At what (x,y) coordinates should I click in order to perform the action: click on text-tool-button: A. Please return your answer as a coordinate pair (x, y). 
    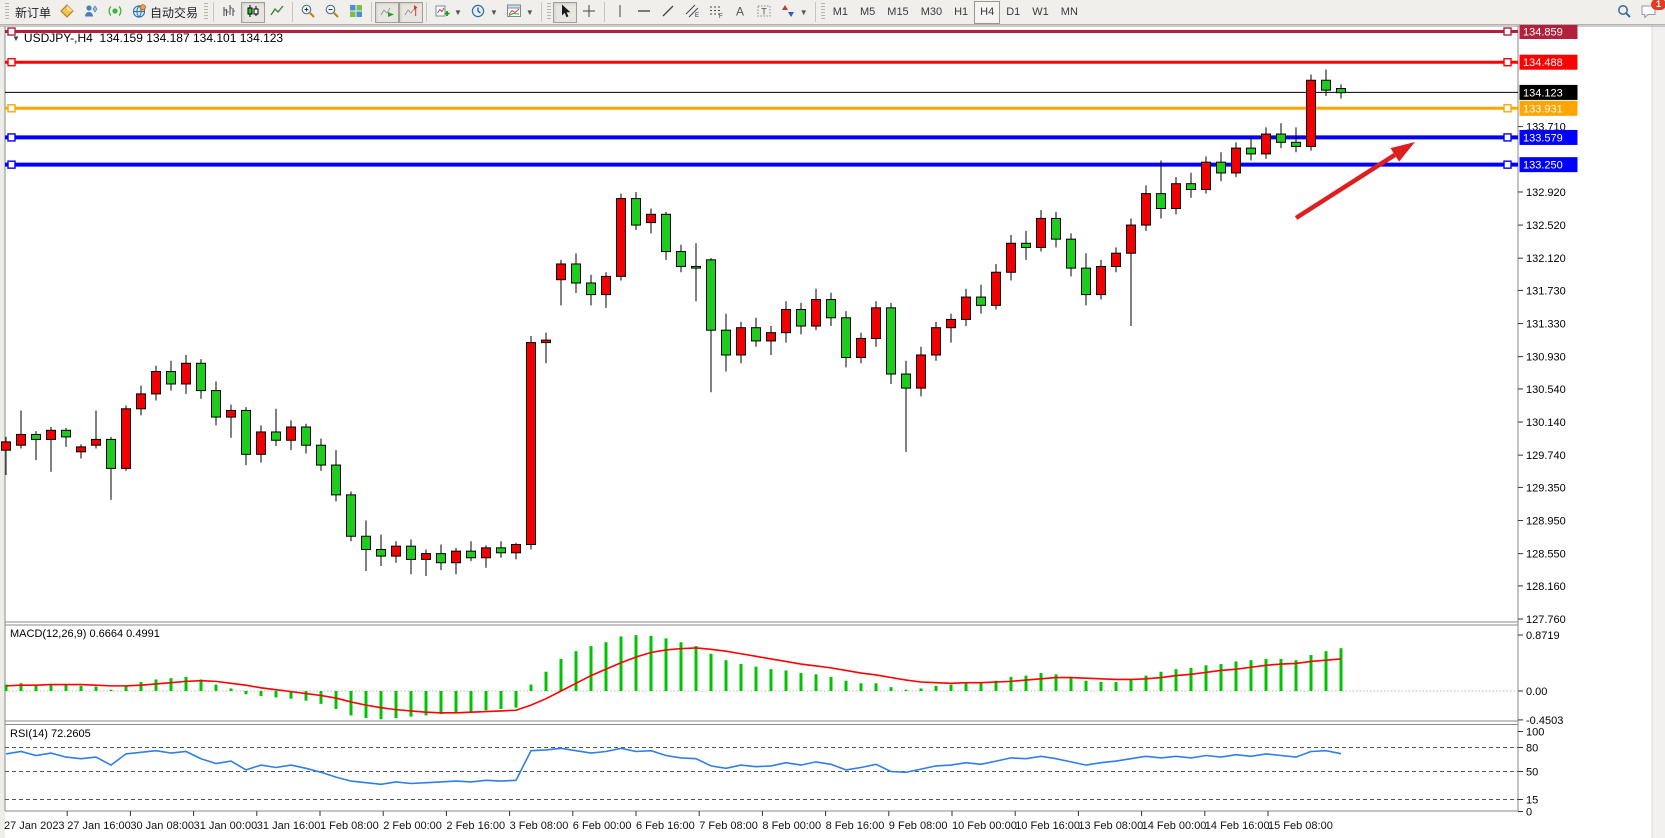
    Looking at the image, I should click on (740, 12).